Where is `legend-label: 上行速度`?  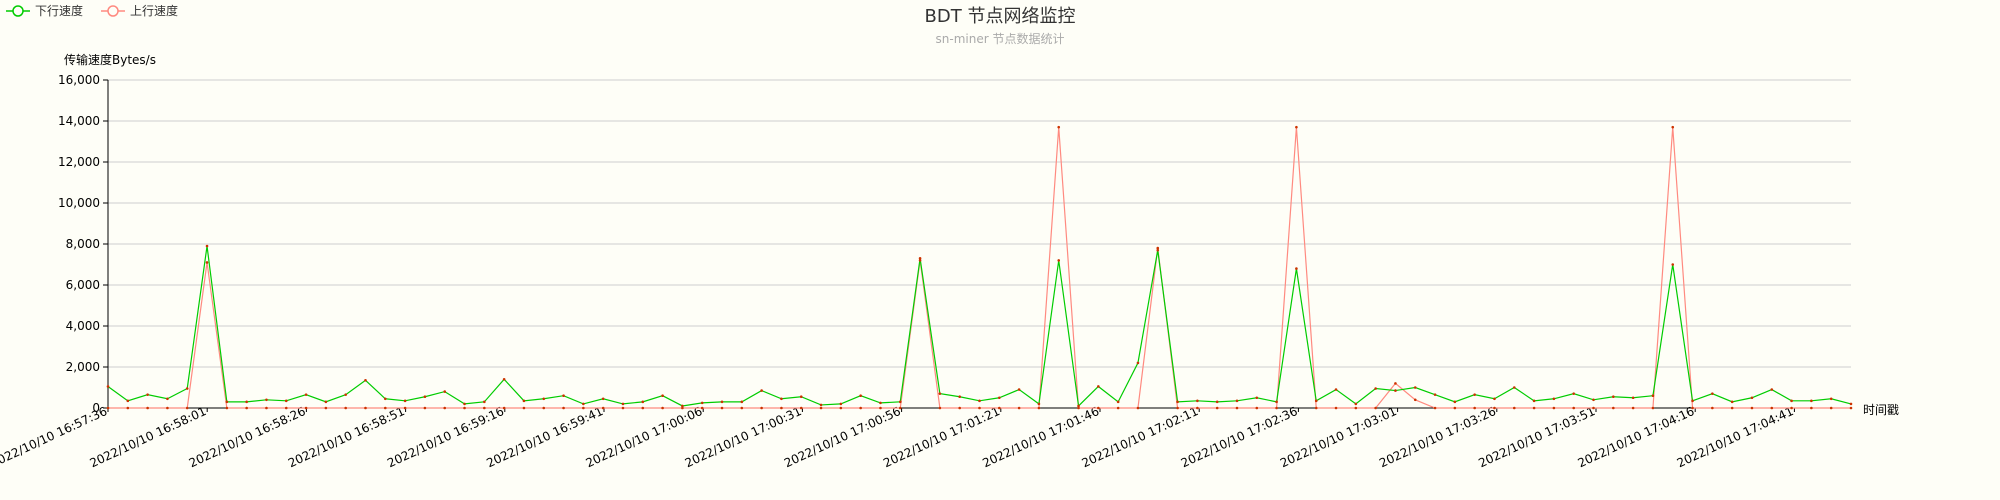 legend-label: 上行速度 is located at coordinates (154, 10).